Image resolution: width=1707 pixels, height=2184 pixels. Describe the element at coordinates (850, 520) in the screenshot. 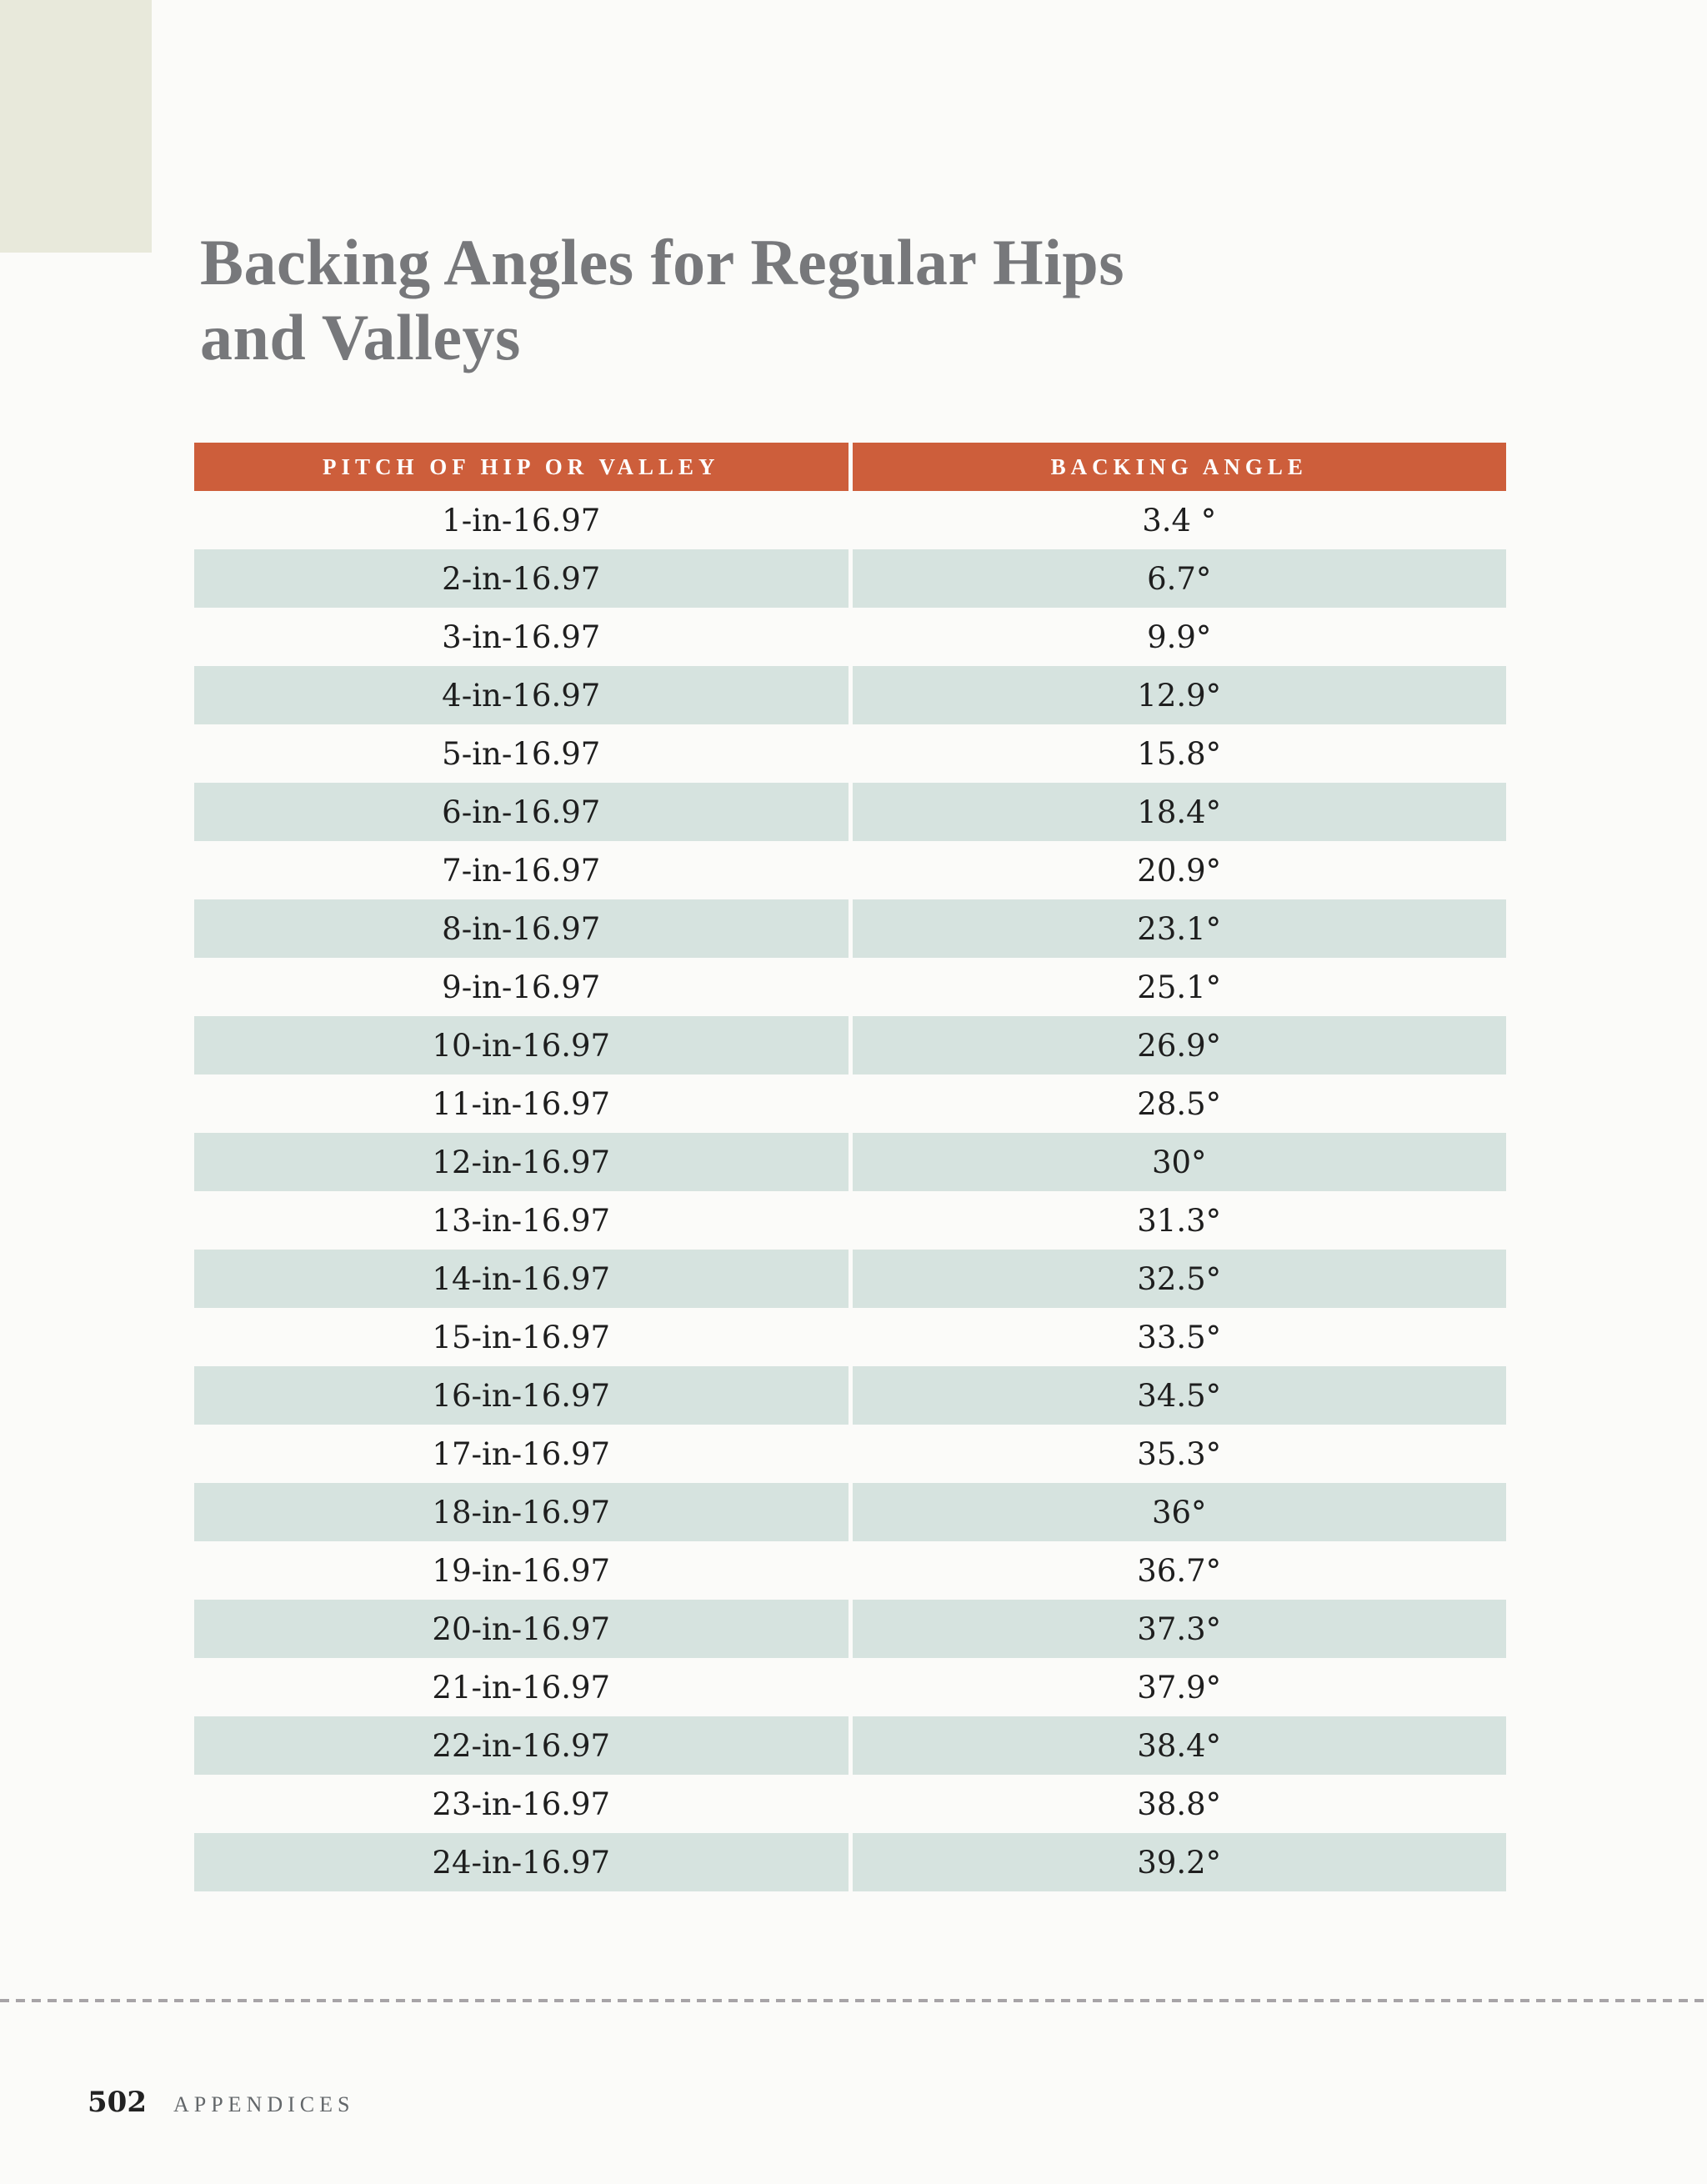

I see `table-row: 1-in-16.97 3.4 °` at that location.